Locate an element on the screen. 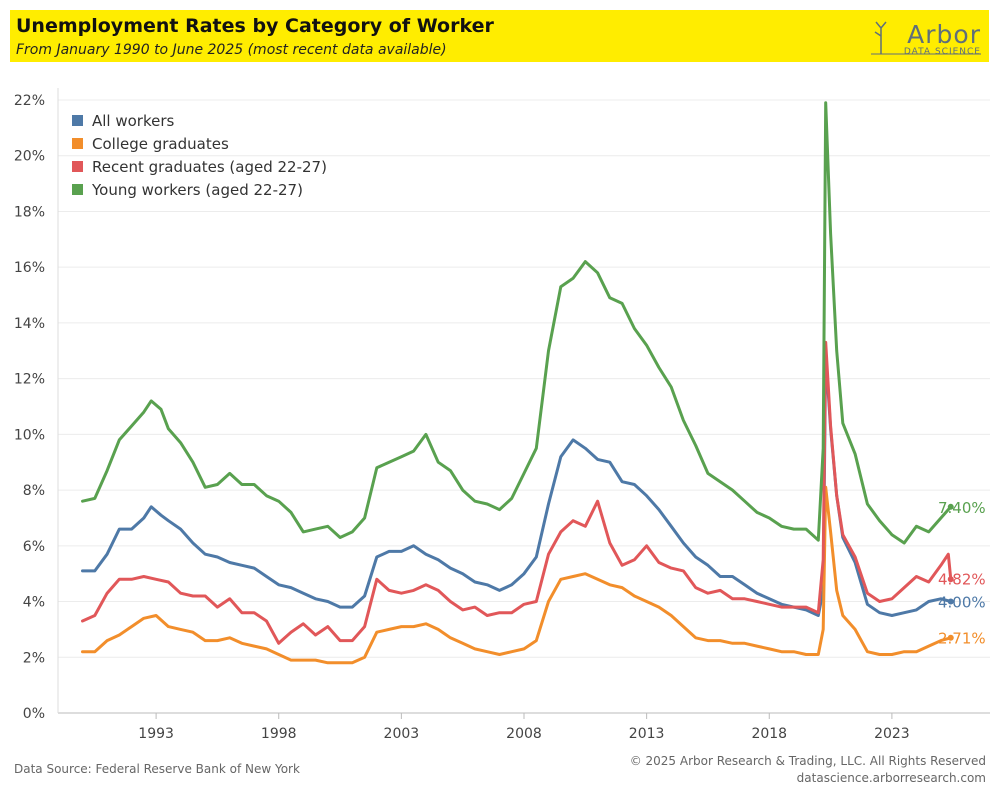  x-tick-label: 1998 is located at coordinates (279, 734).